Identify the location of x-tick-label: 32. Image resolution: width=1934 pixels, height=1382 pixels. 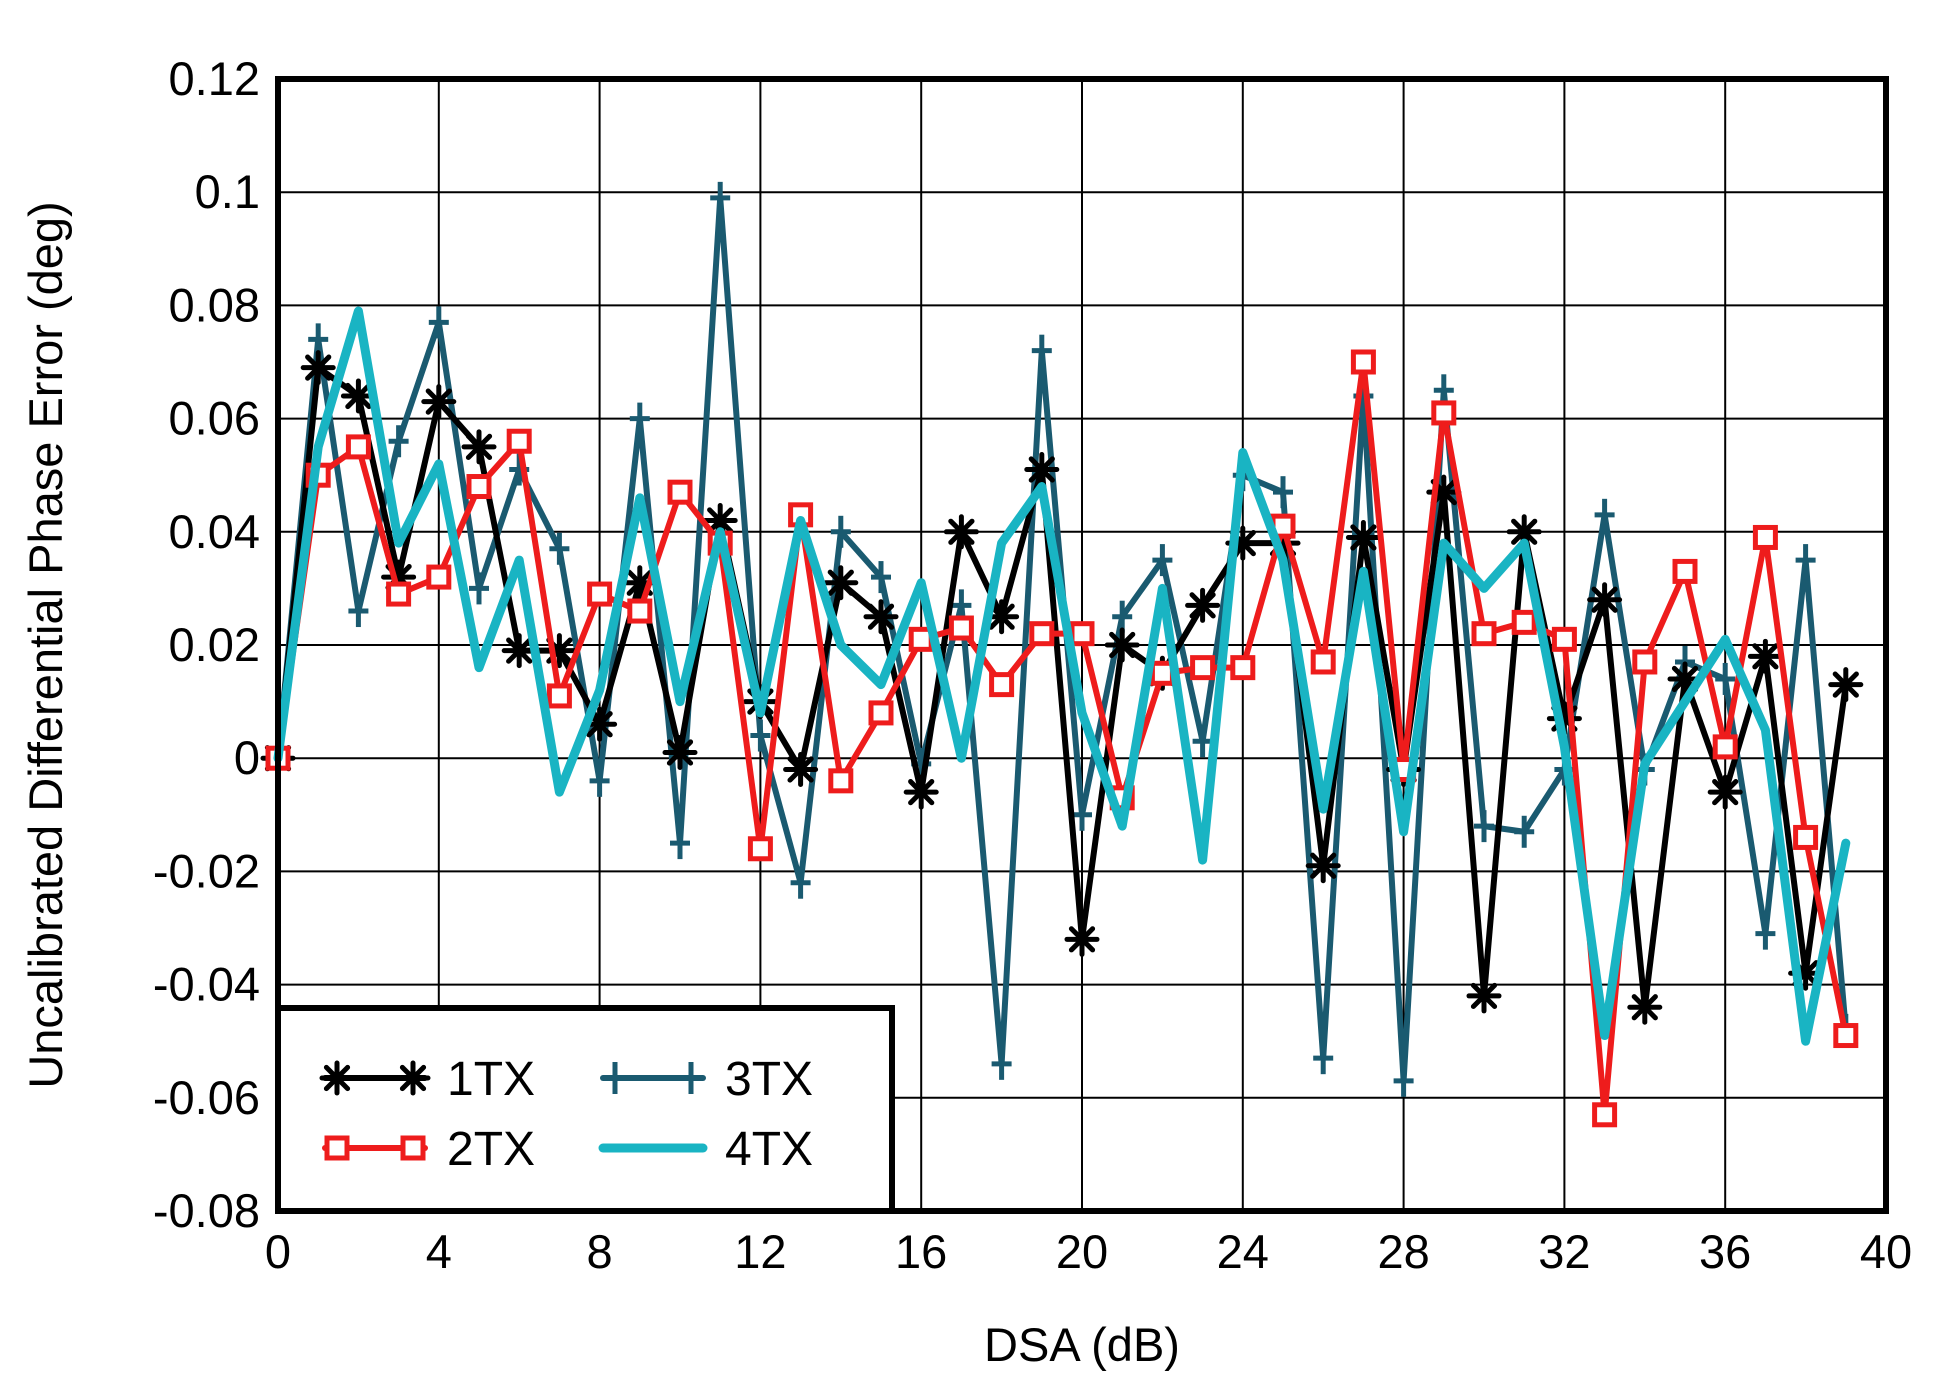
(1564, 1251).